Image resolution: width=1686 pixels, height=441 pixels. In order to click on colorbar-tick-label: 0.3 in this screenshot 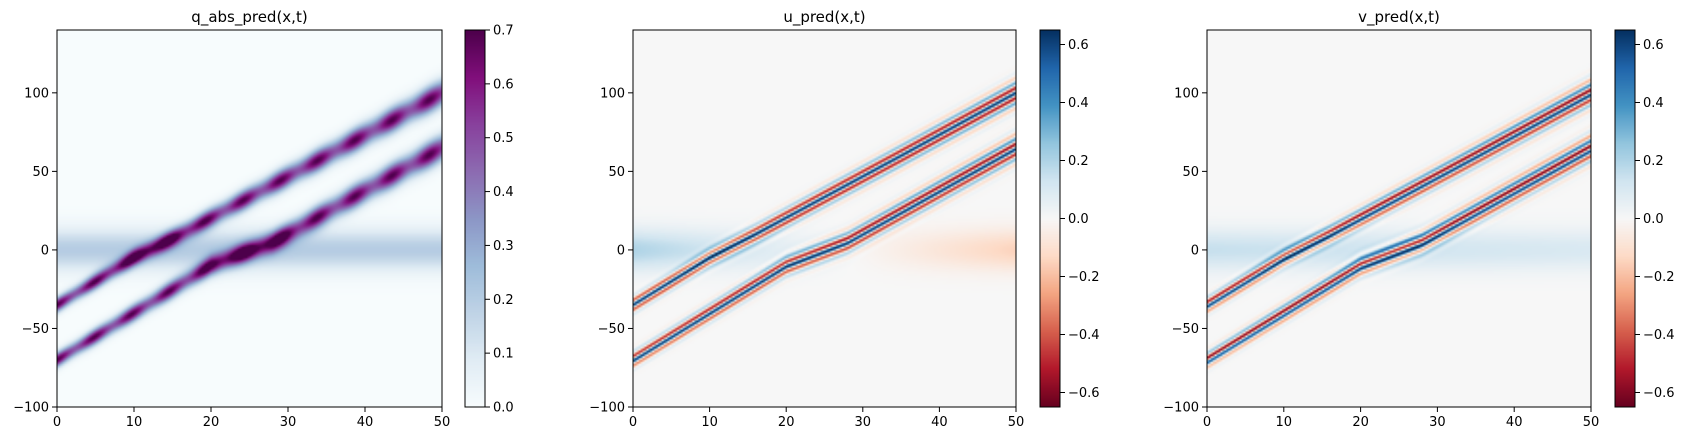, I will do `click(503, 246)`.